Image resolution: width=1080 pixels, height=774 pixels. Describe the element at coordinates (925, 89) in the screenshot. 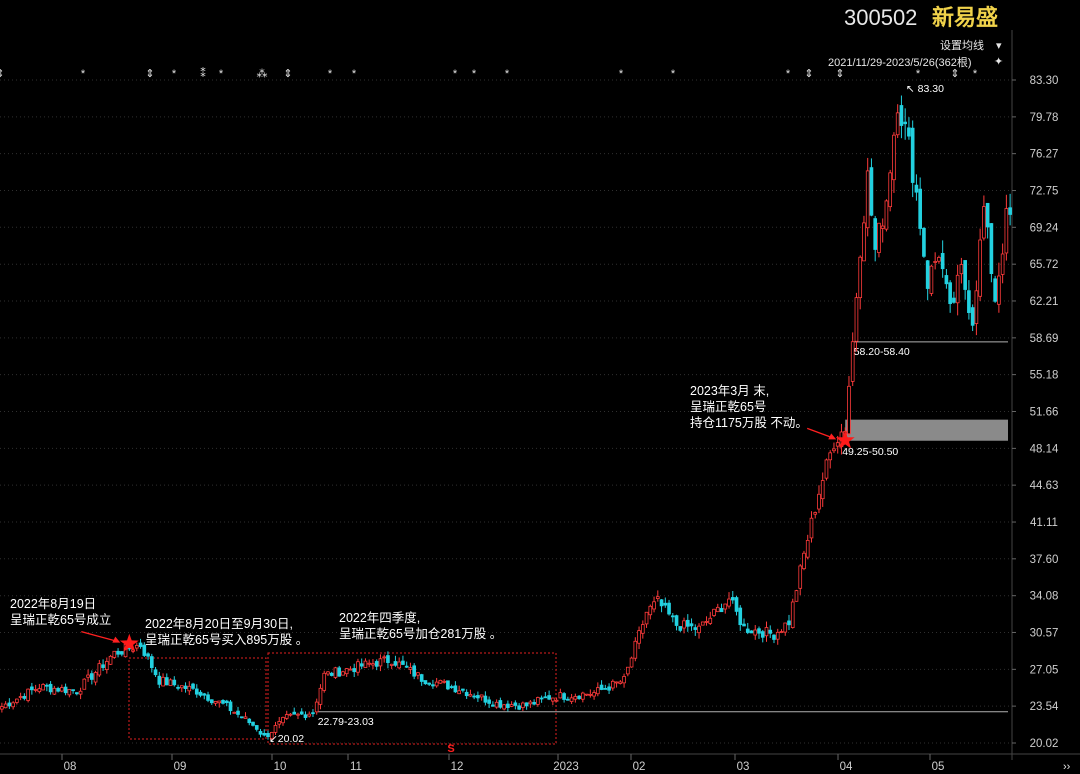

I see `high-marker: ↖ 83.30` at that location.